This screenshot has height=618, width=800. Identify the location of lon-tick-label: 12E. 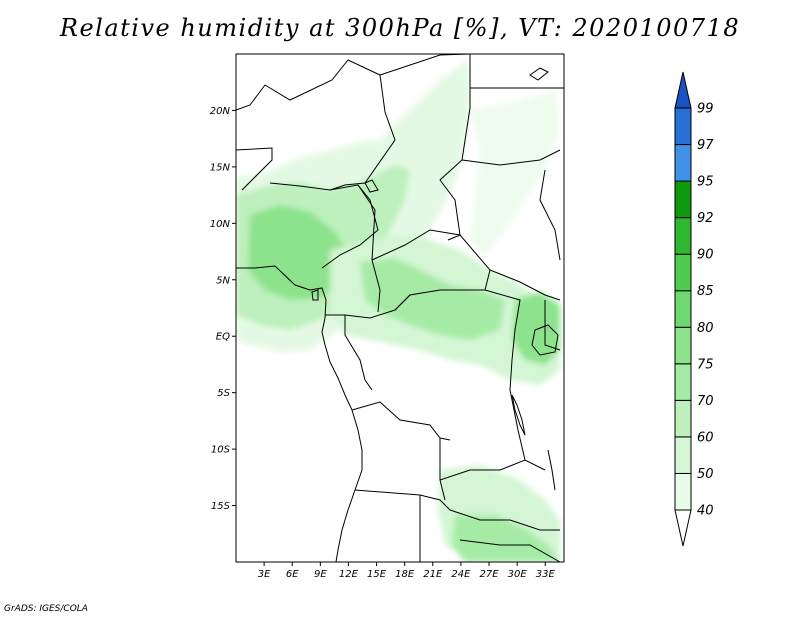
(349, 574).